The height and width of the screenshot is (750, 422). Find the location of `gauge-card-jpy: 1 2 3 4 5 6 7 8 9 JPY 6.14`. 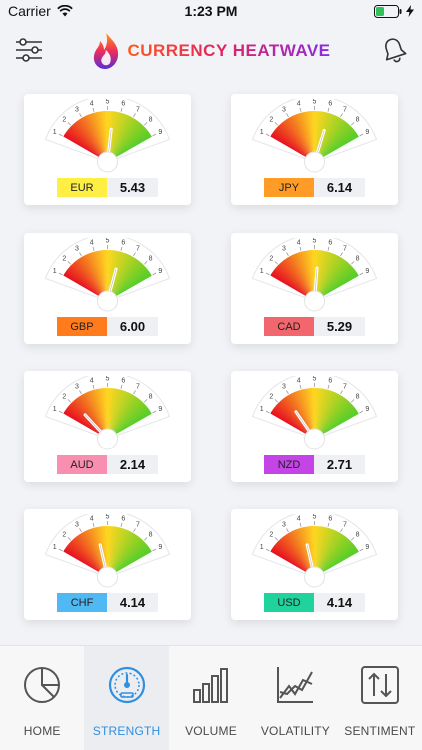

gauge-card-jpy: 1 2 3 4 5 6 7 8 9 JPY 6.14 is located at coordinates (314, 149).